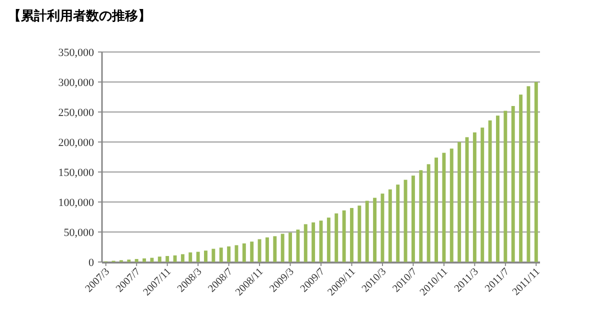 Image resolution: width=600 pixels, height=324 pixels. I want to click on y-tick-label: 50,000, so click(79, 233).